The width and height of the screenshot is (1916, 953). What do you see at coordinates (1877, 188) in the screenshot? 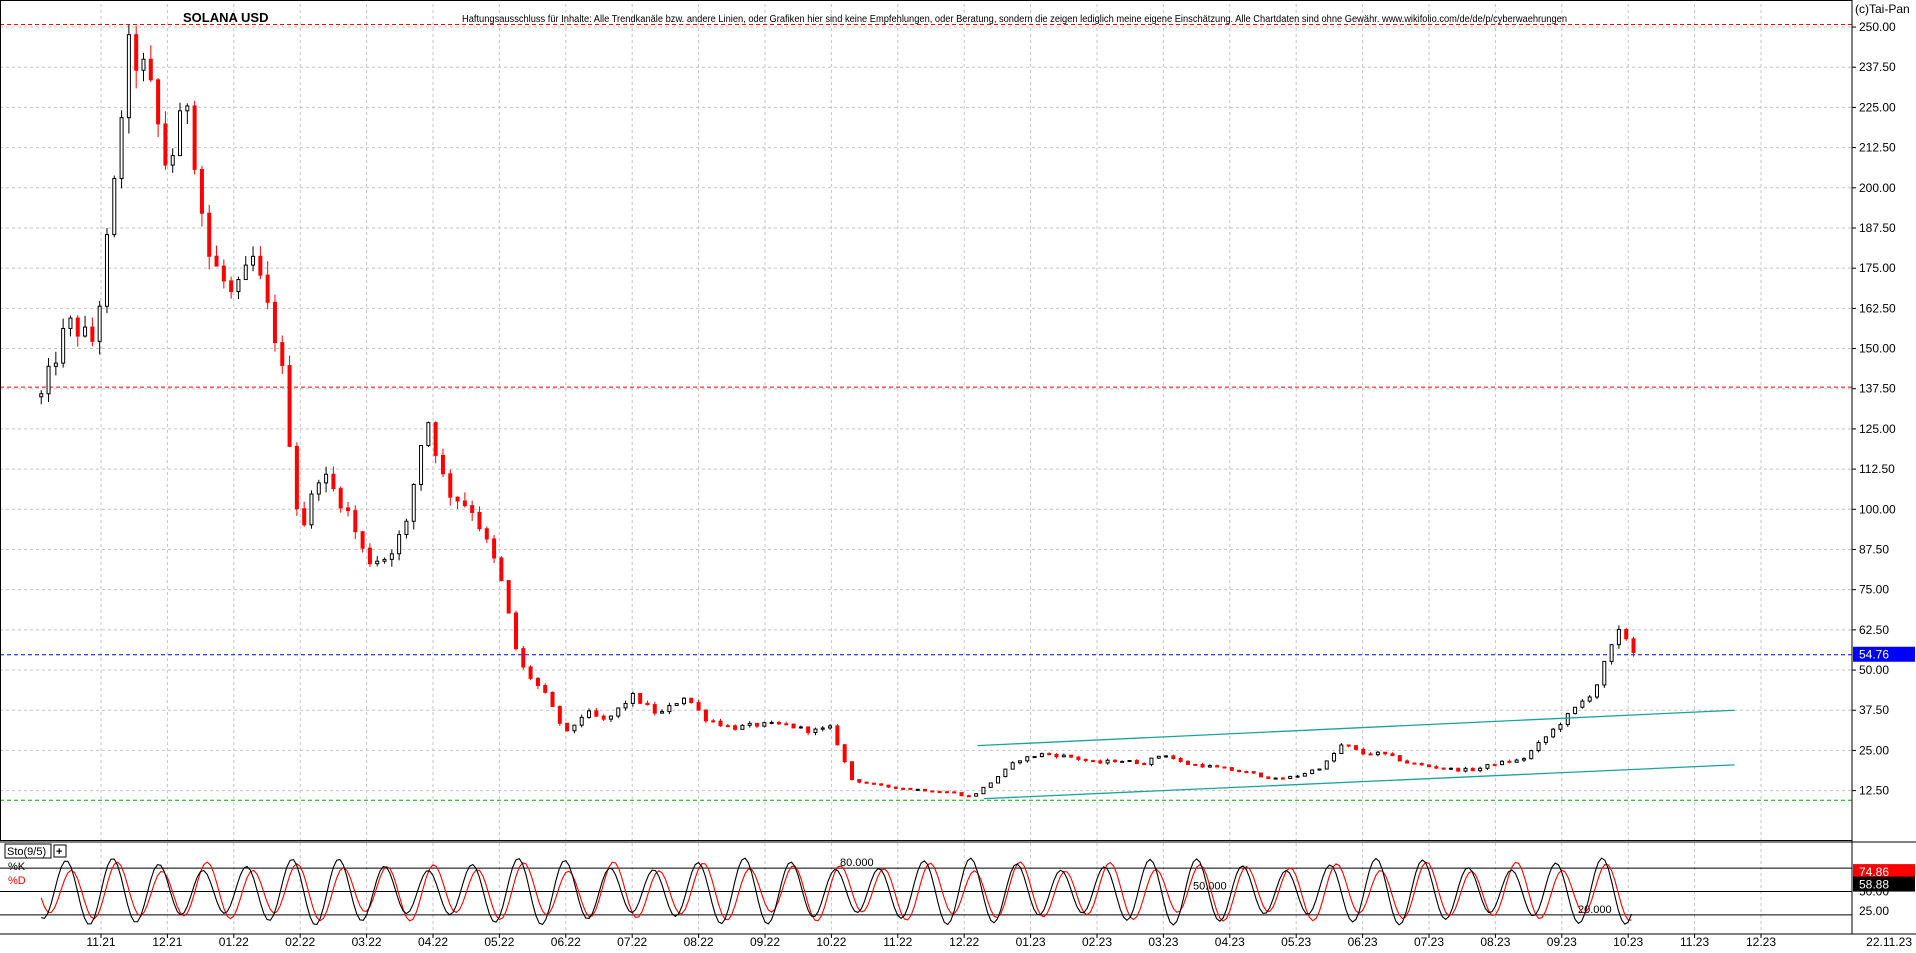
I see `y-tick-label: 200.00` at bounding box center [1877, 188].